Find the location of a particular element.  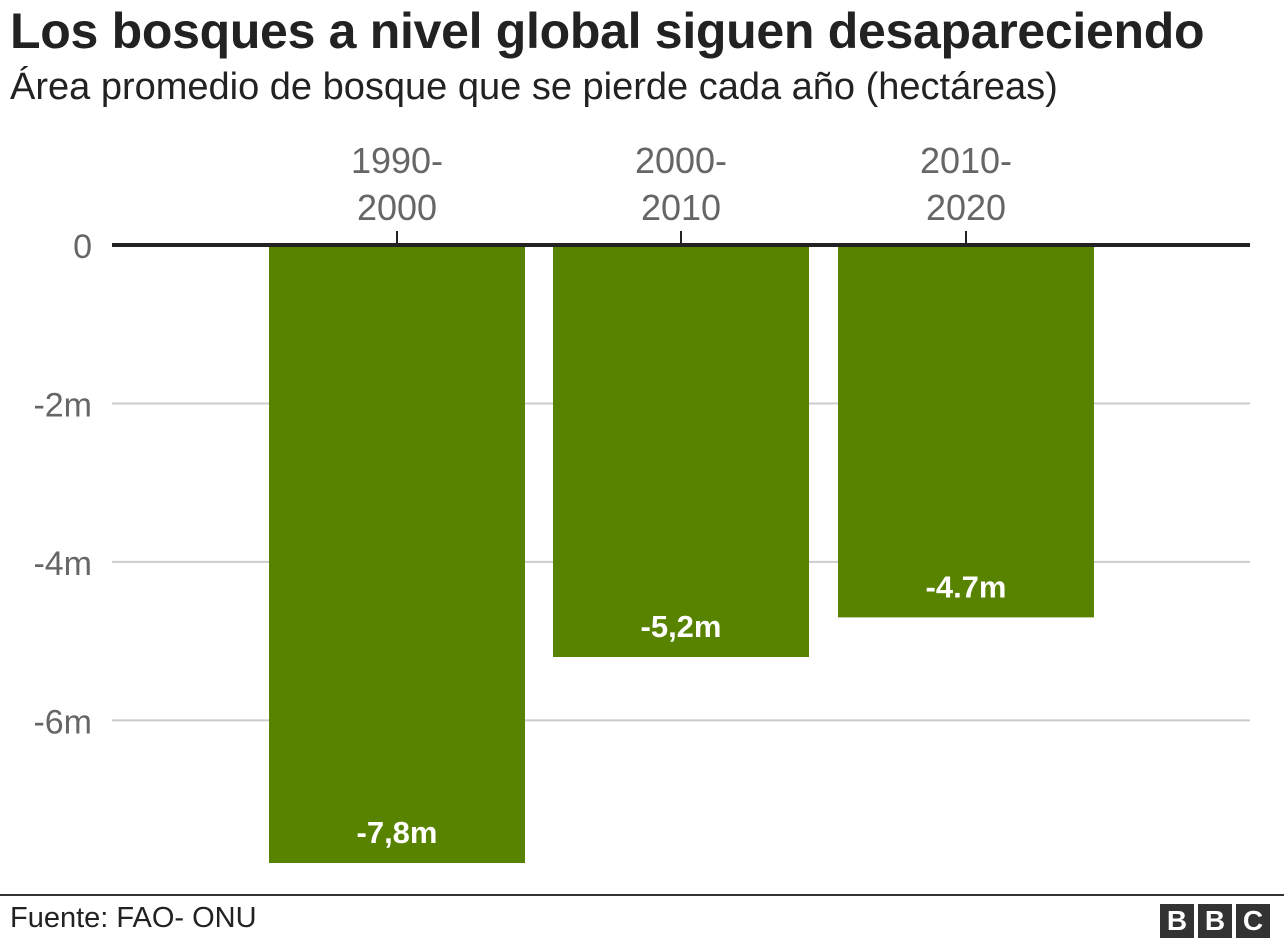

y-tick-label: 0 is located at coordinates (82, 247).